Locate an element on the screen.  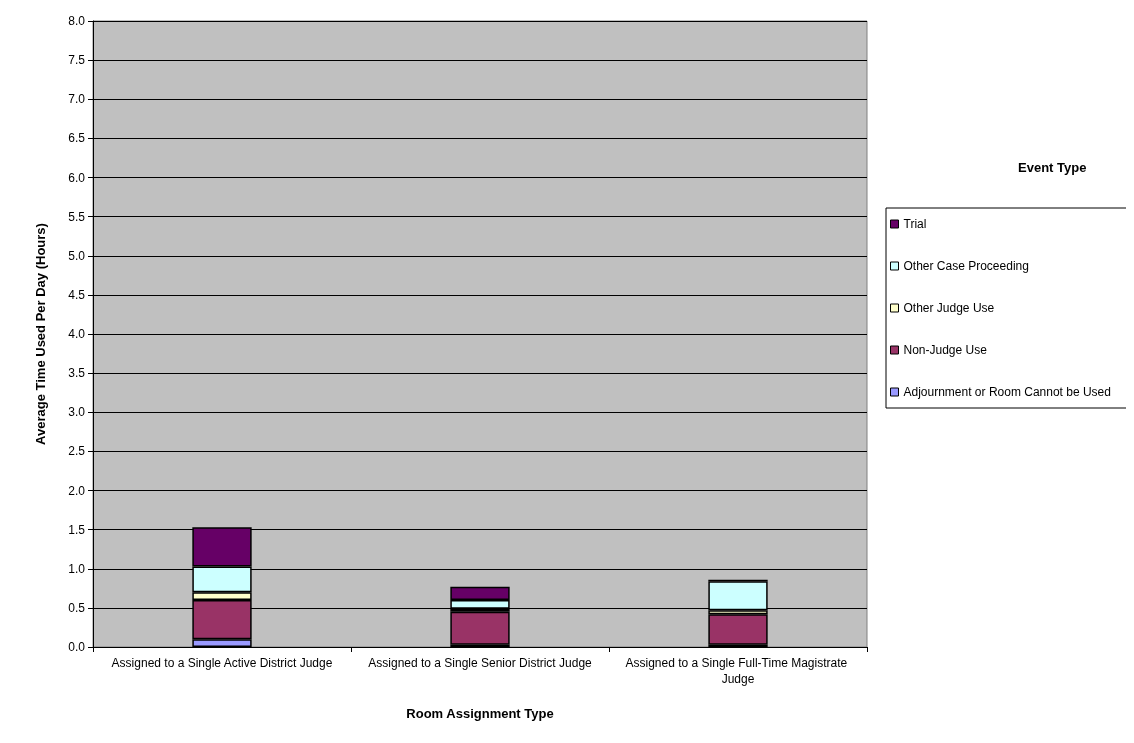
x-tick-label: Assigned to a Single Active District Judge is located at coordinates (222, 663).